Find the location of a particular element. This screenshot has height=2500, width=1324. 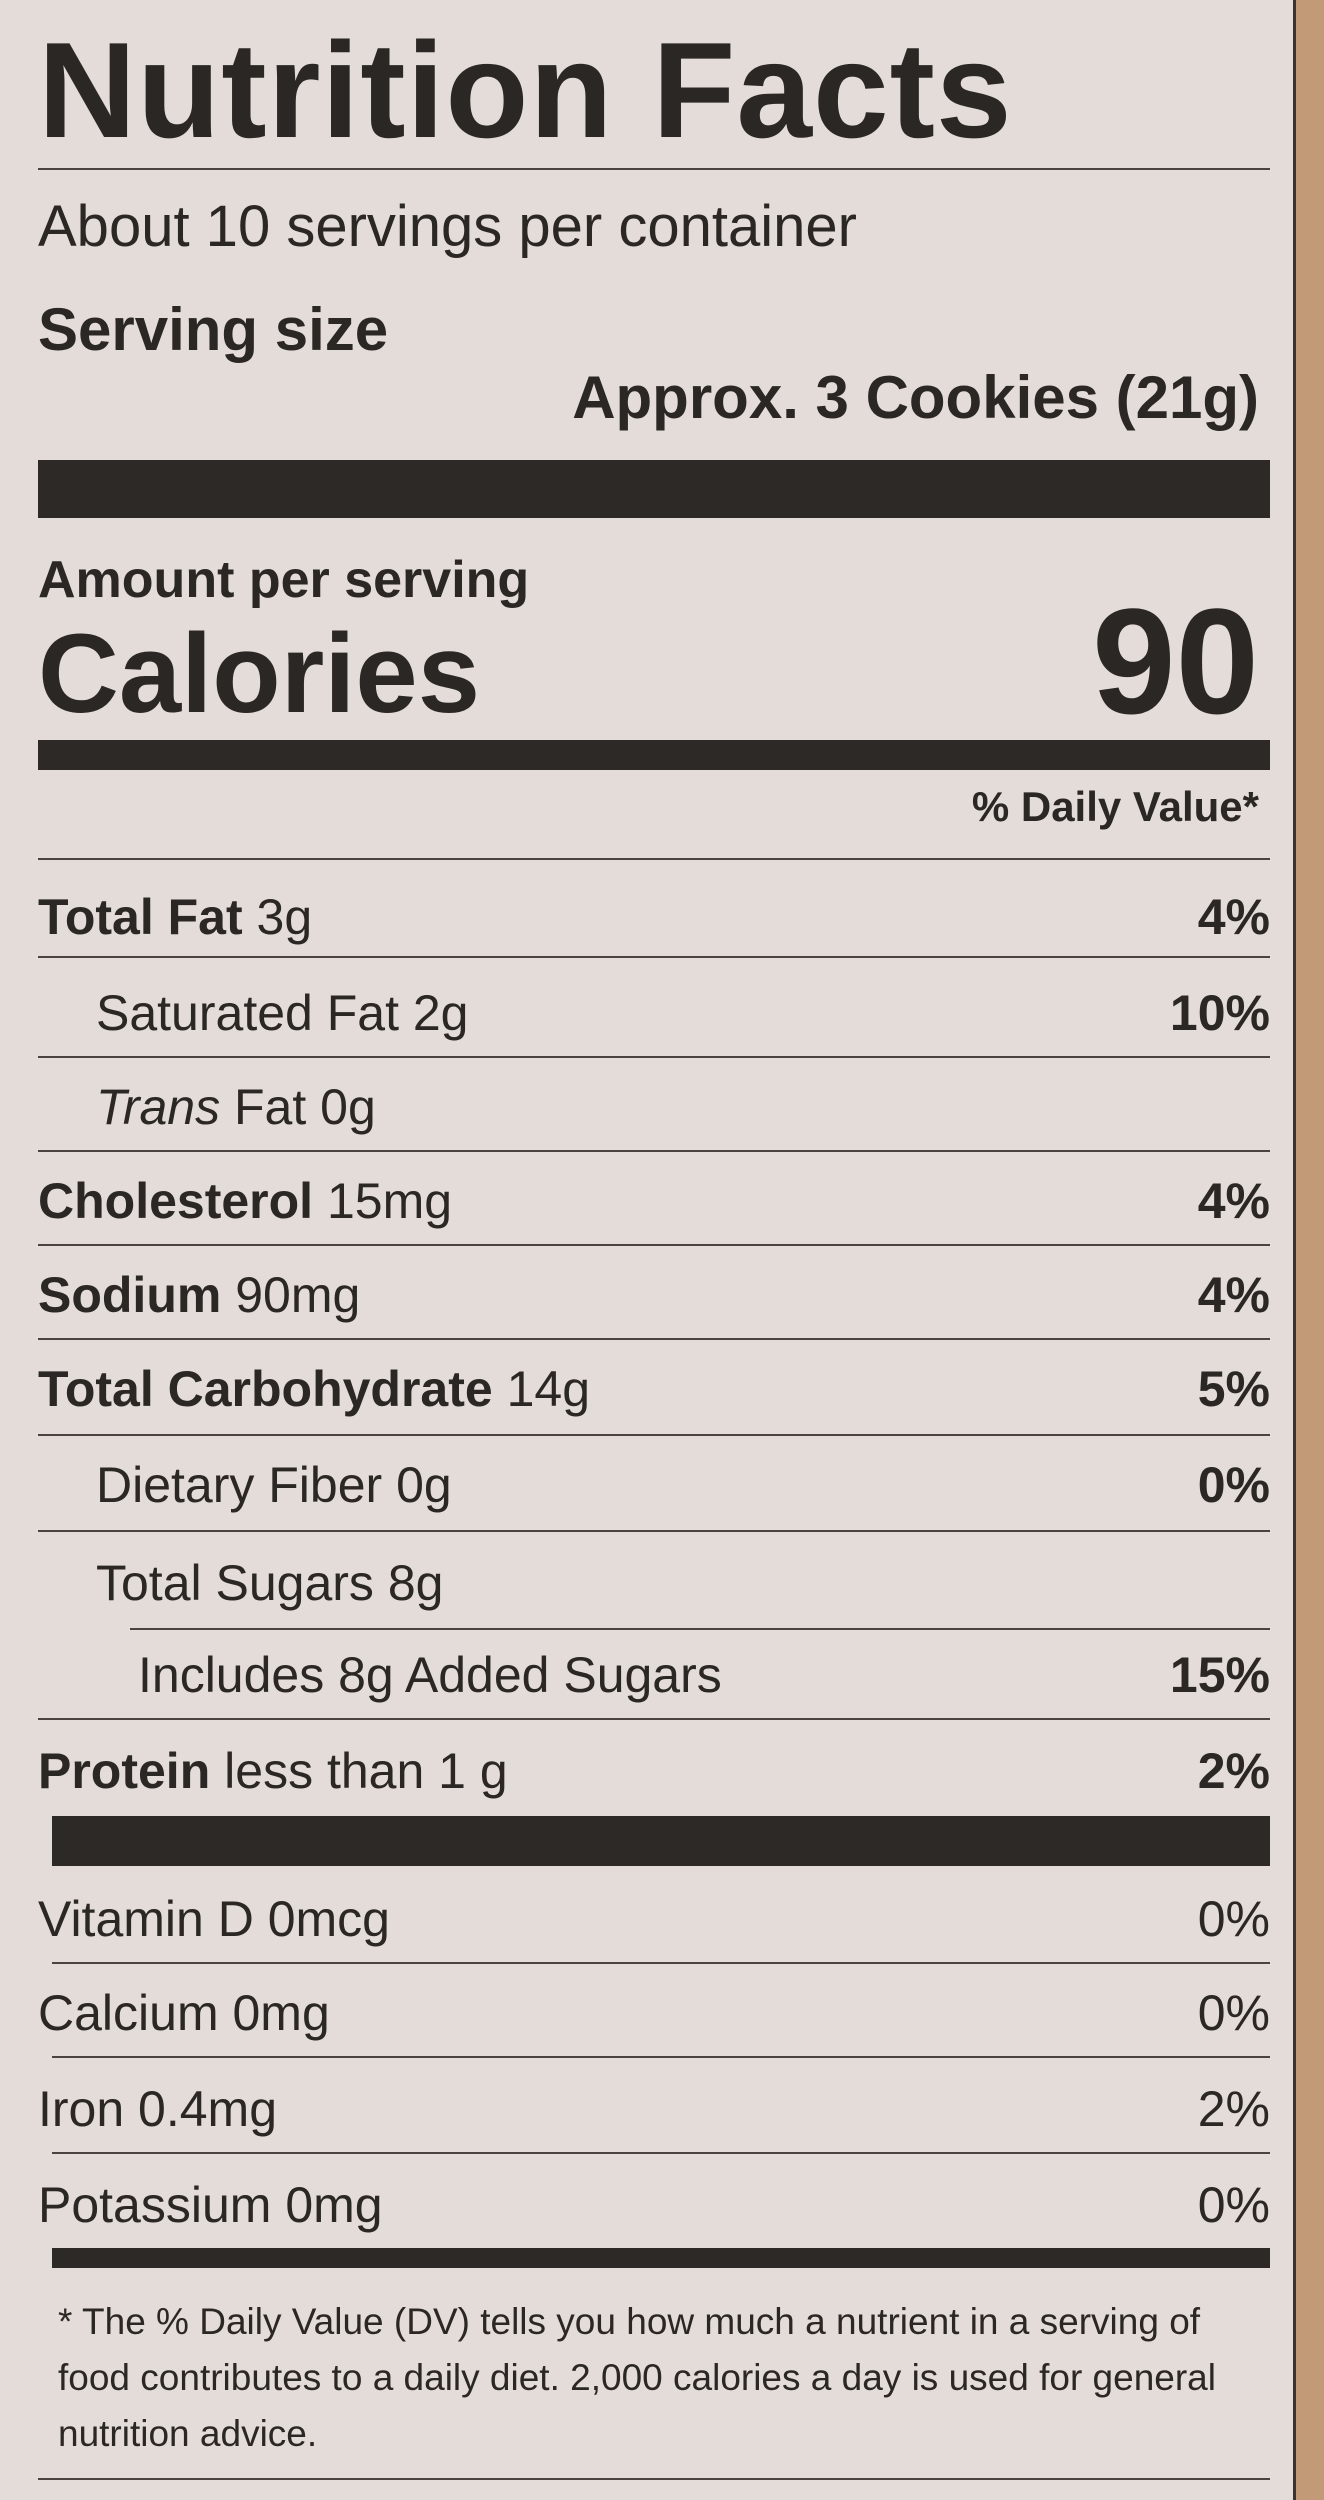

nutrient-dv: 10% is located at coordinates (1219, 1013).